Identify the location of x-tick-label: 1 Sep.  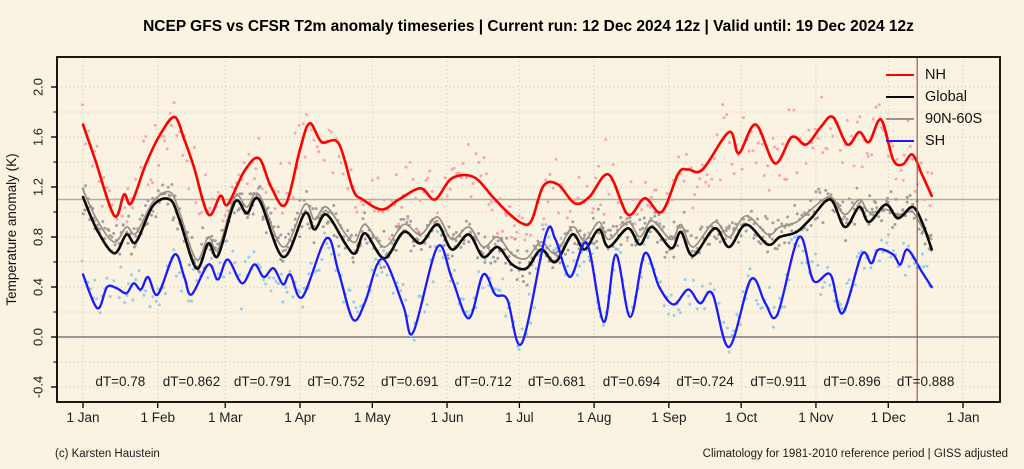
(668, 417).